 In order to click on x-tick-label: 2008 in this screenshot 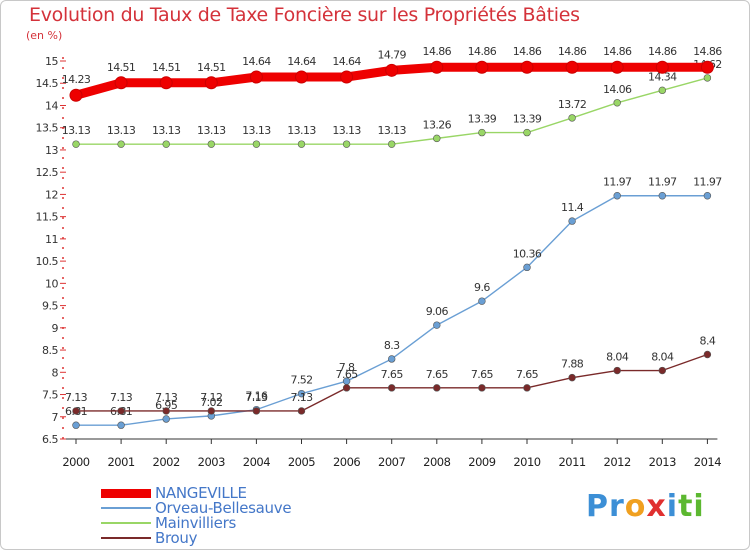, I will do `click(436, 462)`.